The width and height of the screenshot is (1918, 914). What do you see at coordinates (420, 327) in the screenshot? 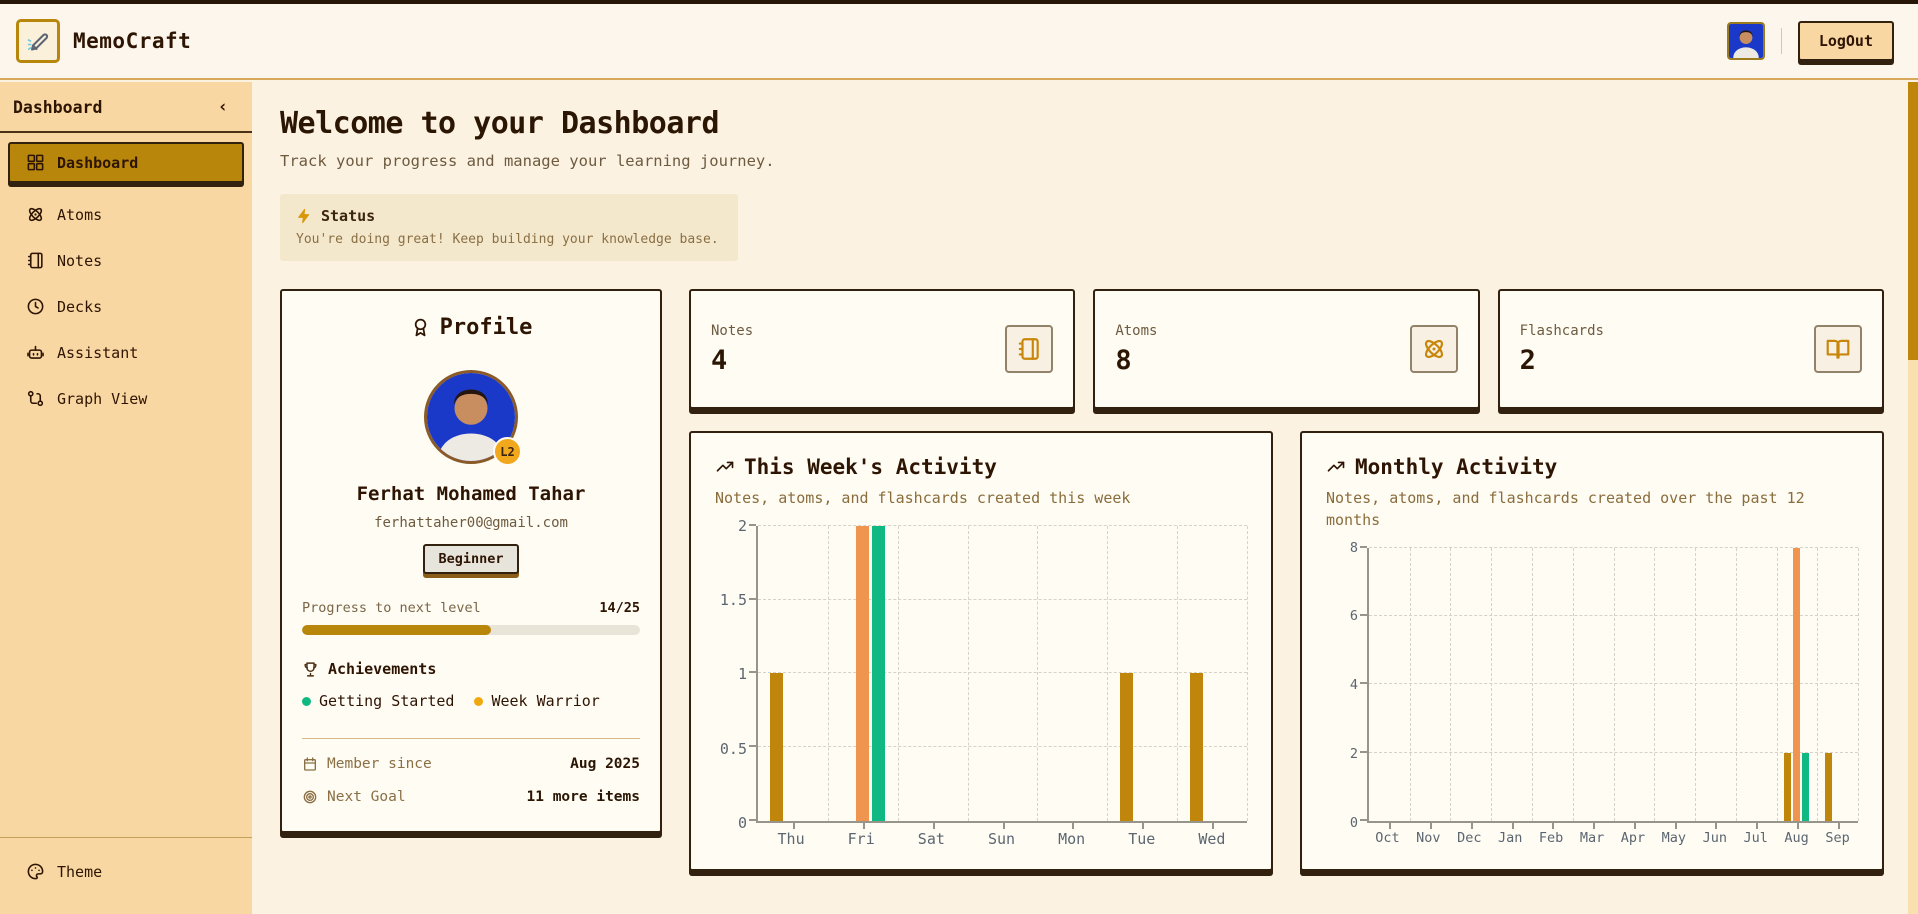
I see `award-icon` at bounding box center [420, 327].